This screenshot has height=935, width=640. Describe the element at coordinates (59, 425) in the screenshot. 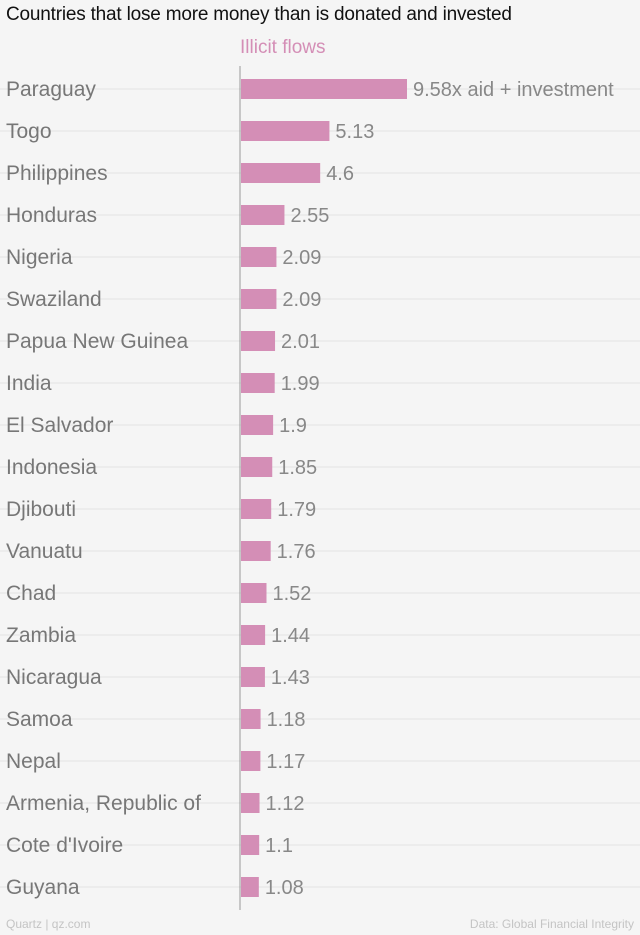

I see `category-label: El Salvador` at that location.